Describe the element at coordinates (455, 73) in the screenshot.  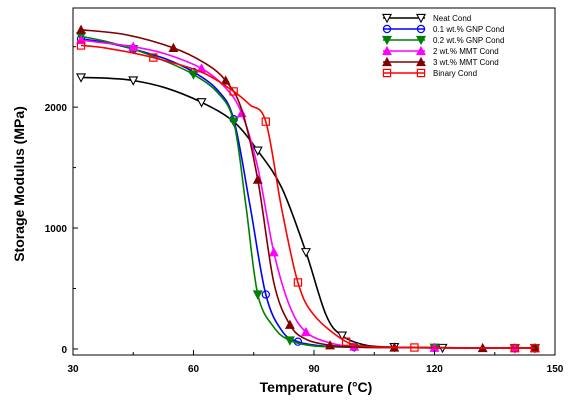
I see `legend-label: Binary Cond` at that location.